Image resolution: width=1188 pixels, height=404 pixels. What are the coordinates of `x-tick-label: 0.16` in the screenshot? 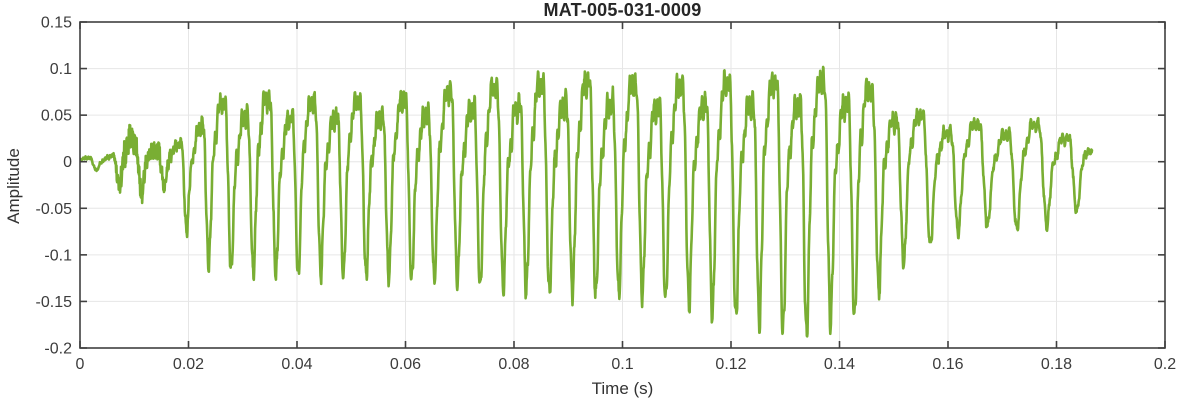 It's located at (947, 364).